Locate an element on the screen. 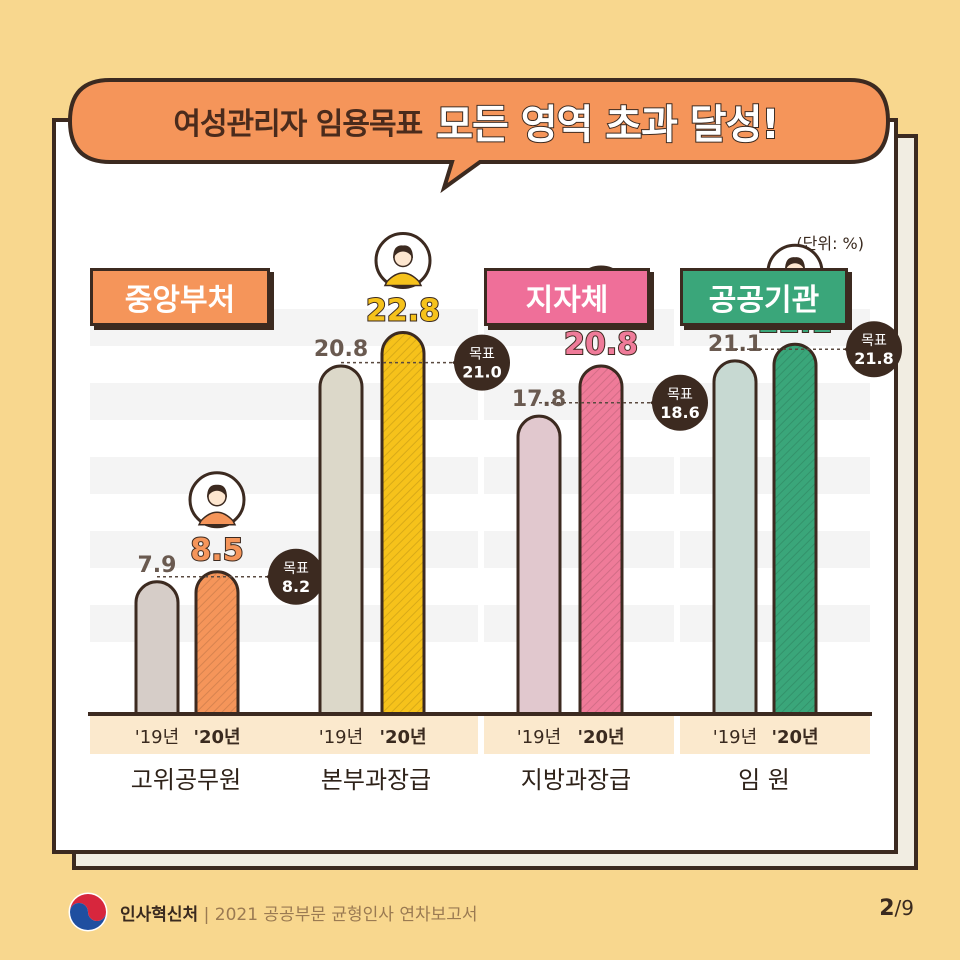 The width and height of the screenshot is (960, 960). unit-label: (단위: %) is located at coordinates (830, 243).